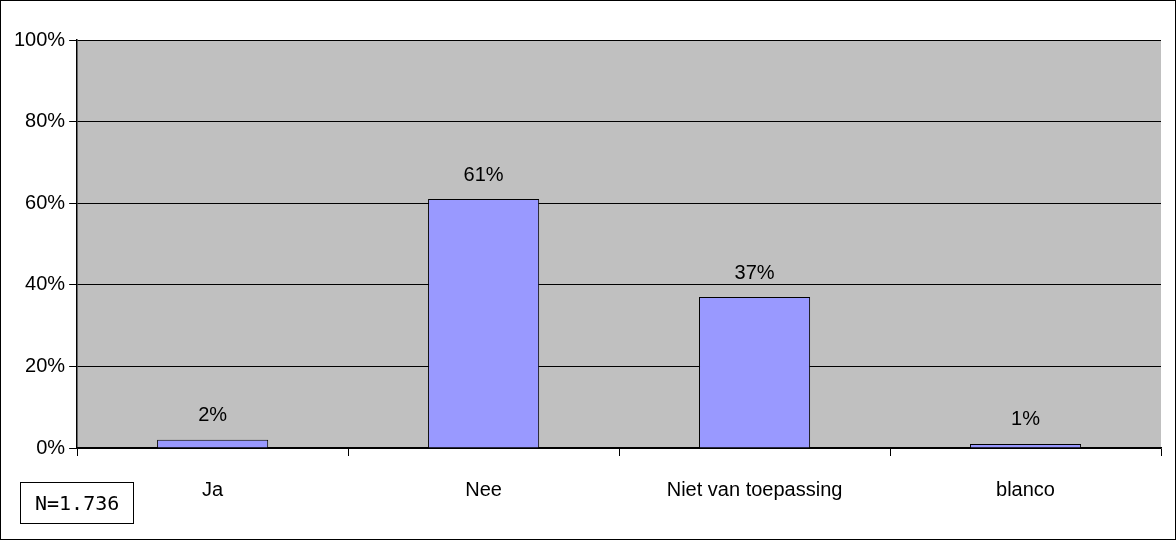 This screenshot has width=1176, height=540. What do you see at coordinates (213, 488) in the screenshot?
I see `x-tick-label: Ja` at bounding box center [213, 488].